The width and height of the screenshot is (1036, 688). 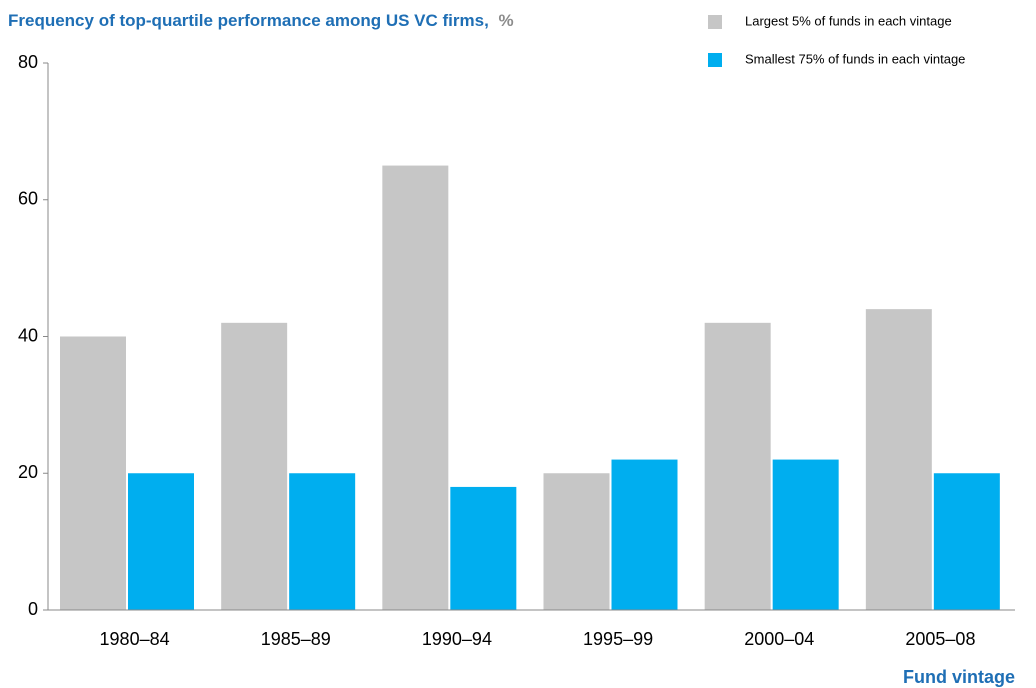 What do you see at coordinates (618, 639) in the screenshot?
I see `x-tick-label: 1995–99` at bounding box center [618, 639].